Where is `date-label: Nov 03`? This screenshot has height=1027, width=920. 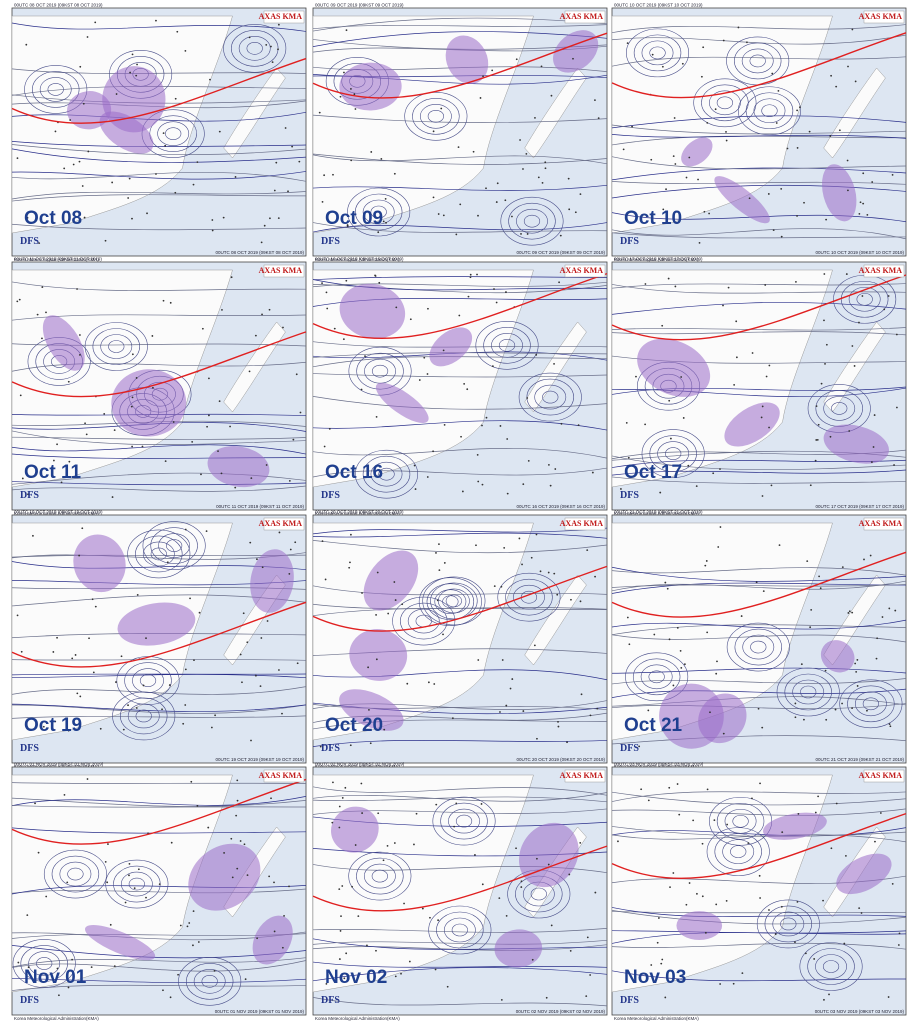 date-label: Nov 03 is located at coordinates (655, 977).